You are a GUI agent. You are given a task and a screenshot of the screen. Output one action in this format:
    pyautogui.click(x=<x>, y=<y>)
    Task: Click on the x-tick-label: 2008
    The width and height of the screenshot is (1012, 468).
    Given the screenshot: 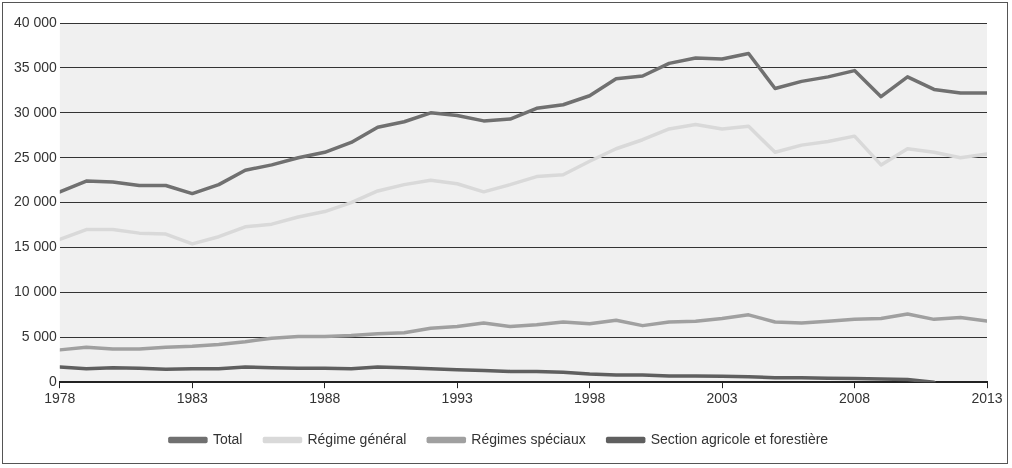 What is the action you would take?
    pyautogui.click(x=854, y=398)
    